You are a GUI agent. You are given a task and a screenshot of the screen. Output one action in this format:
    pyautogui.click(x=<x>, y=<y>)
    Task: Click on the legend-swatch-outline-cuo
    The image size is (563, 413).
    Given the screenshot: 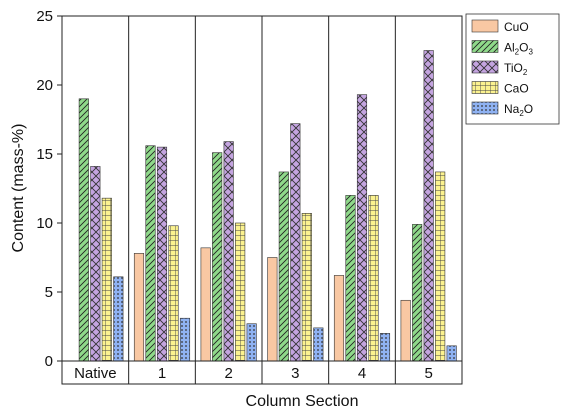 What is the action you would take?
    pyautogui.click(x=485, y=26)
    